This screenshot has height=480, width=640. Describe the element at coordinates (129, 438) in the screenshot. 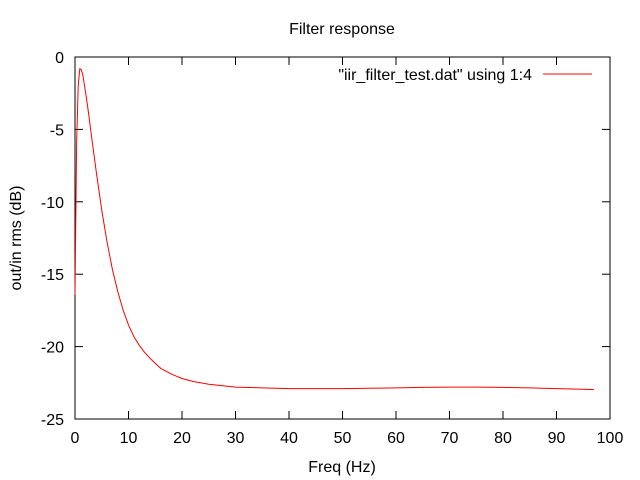

I see `x-tick-label: 10` at that location.